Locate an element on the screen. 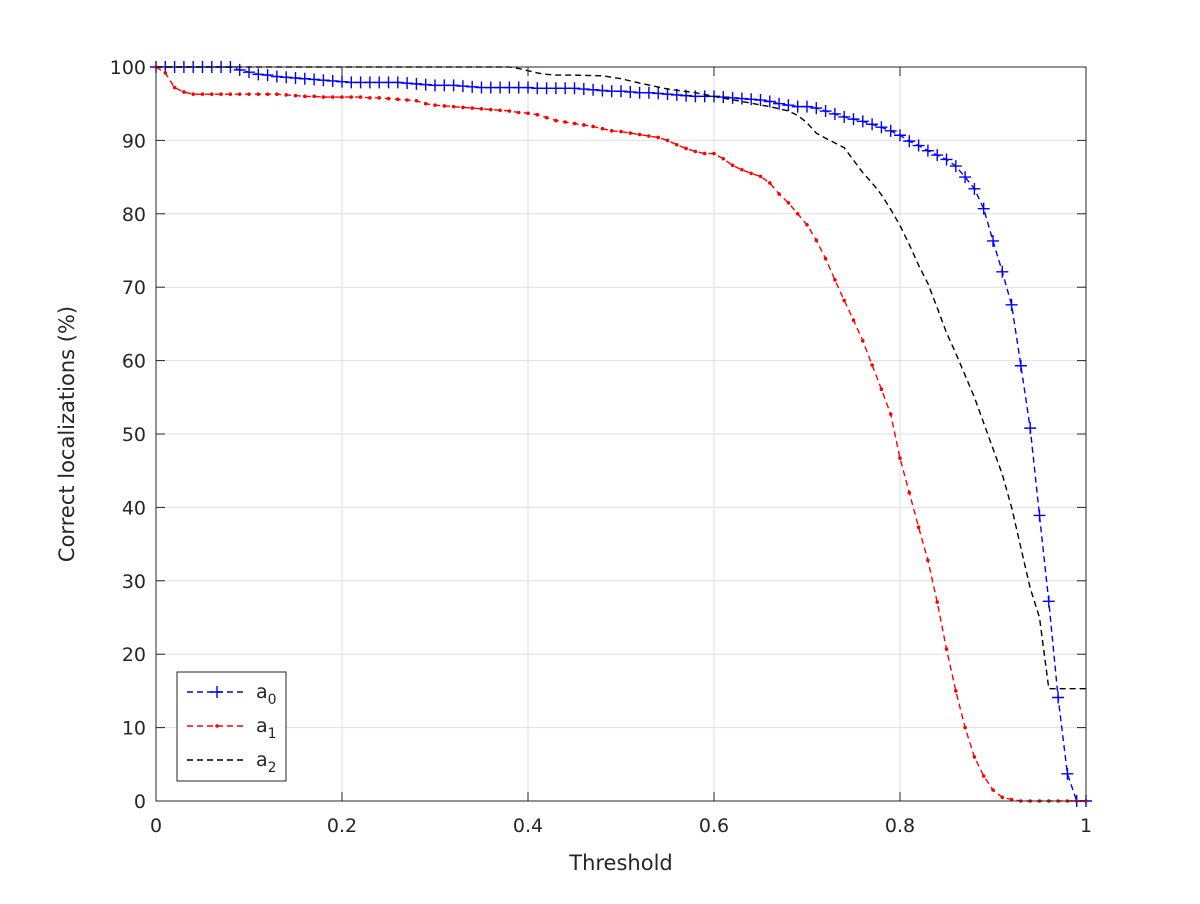  legend-label-subscript: 2 is located at coordinates (272, 768).